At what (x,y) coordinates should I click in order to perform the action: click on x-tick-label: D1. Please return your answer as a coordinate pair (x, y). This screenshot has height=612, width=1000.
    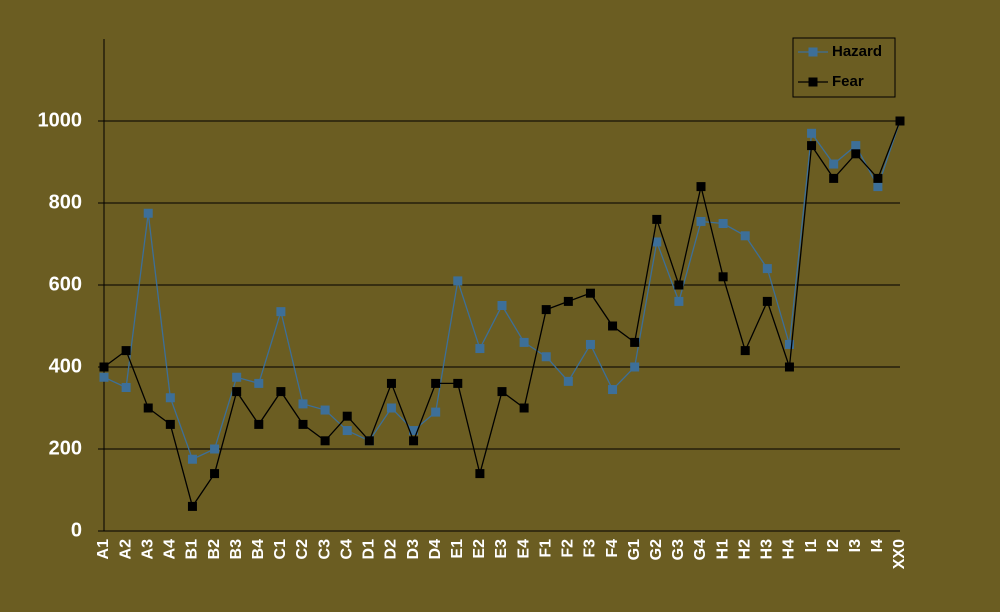
    Looking at the image, I should click on (369, 549).